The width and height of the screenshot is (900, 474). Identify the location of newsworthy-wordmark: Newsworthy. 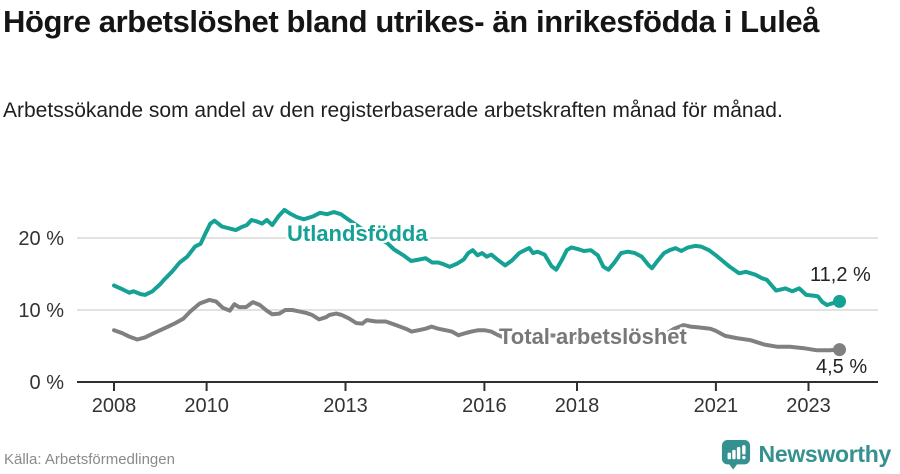
(825, 454).